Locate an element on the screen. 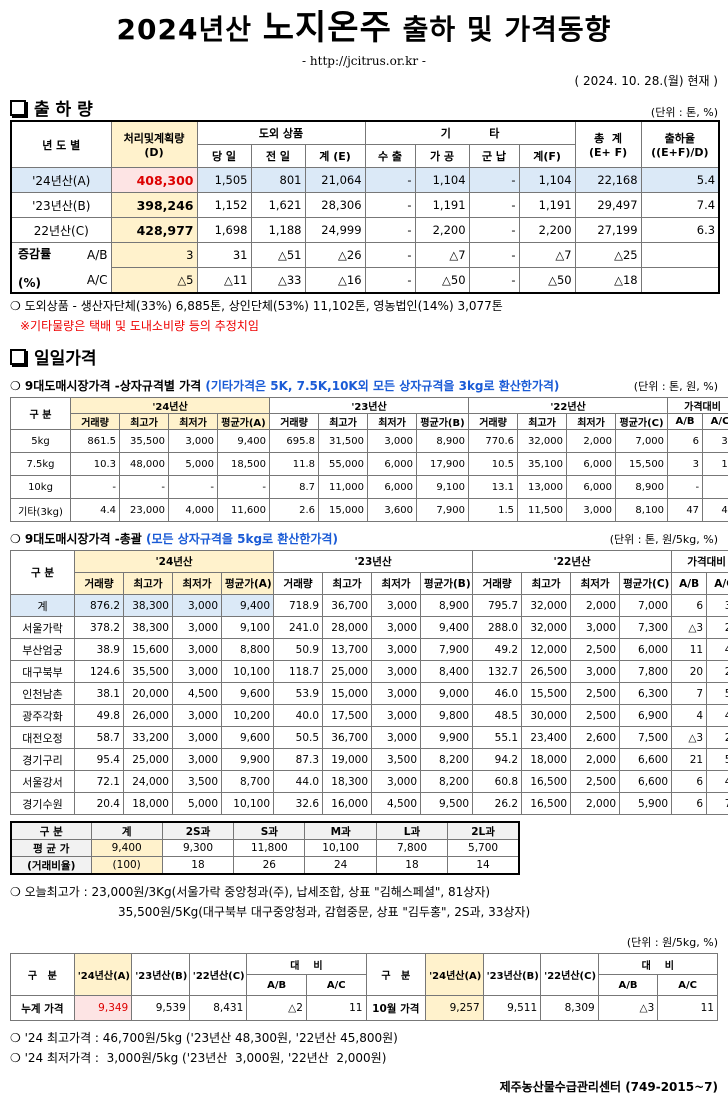 This screenshot has height=1102, width=728. cell: 72.1 is located at coordinates (99, 782).